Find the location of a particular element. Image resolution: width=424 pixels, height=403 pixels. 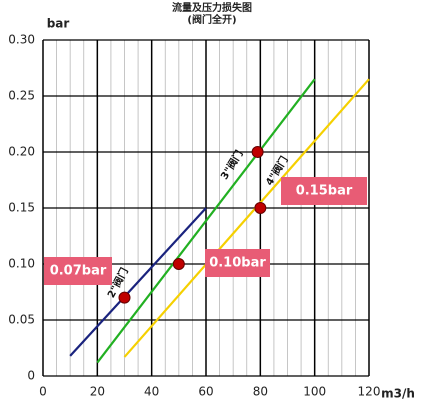

value-label: 0.10bar is located at coordinates (237, 263).